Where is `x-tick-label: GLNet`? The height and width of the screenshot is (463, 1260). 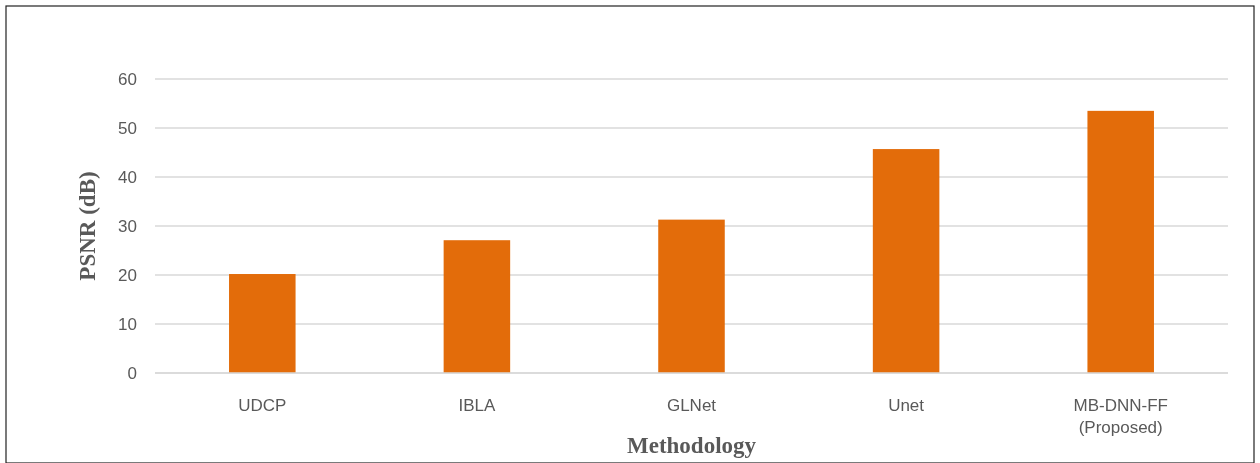 x-tick-label: GLNet is located at coordinates (691, 405).